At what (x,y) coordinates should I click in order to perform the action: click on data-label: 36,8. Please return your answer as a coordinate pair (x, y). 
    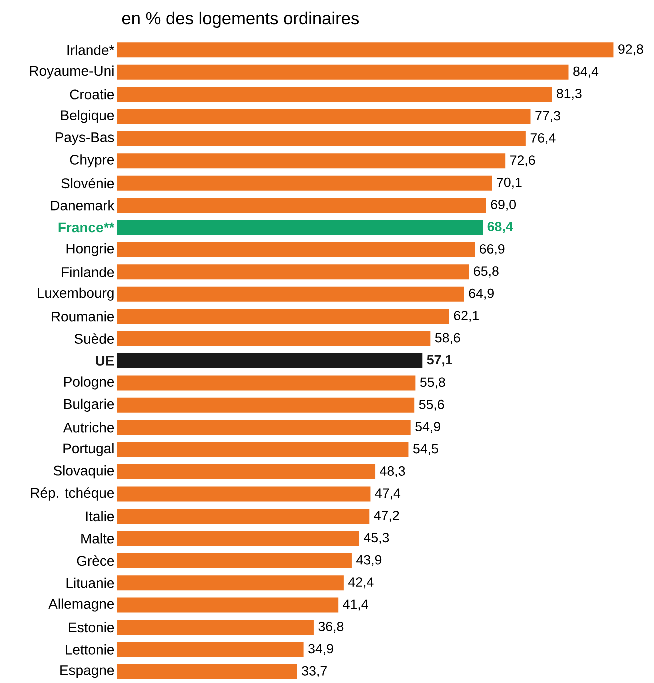
    Looking at the image, I should click on (331, 627).